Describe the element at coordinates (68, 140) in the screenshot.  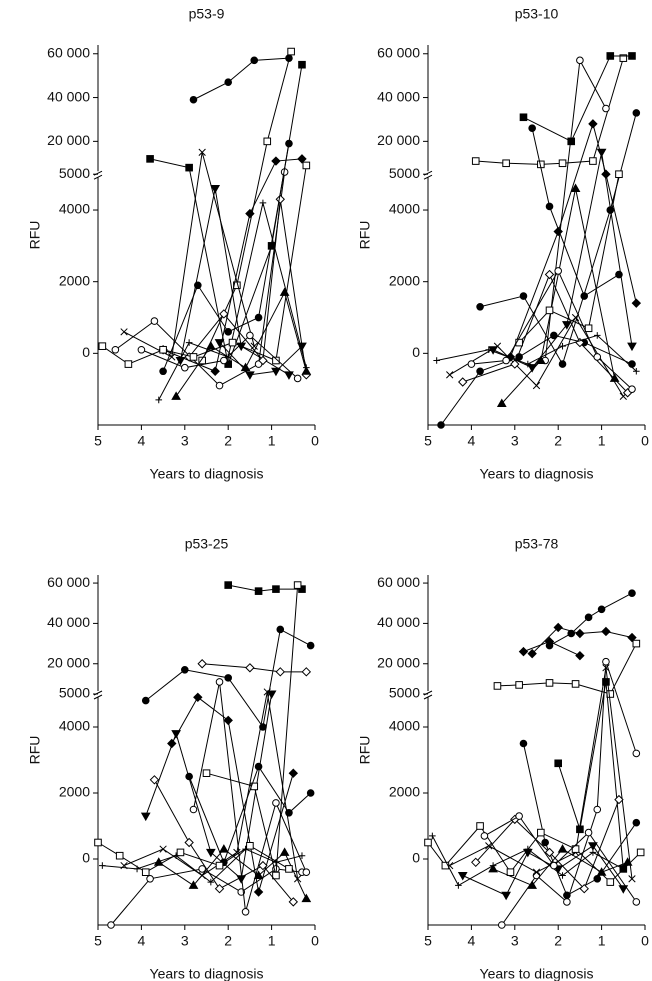
I see `y-tick-label: 20 000` at that location.